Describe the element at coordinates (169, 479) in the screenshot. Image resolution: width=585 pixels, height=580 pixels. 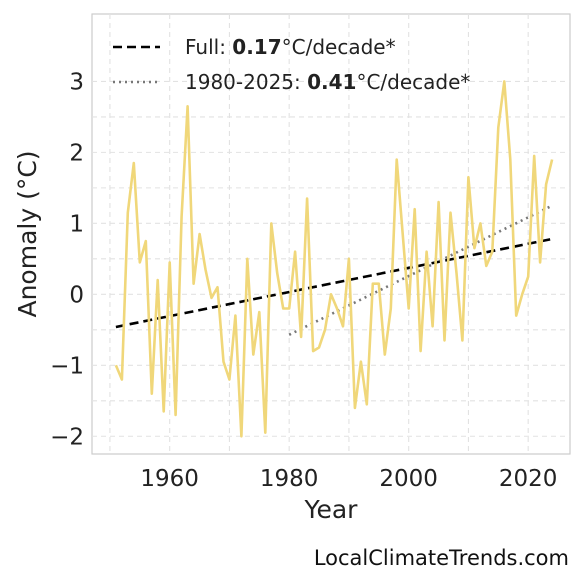
I see `x-tick-label: 1960` at that location.